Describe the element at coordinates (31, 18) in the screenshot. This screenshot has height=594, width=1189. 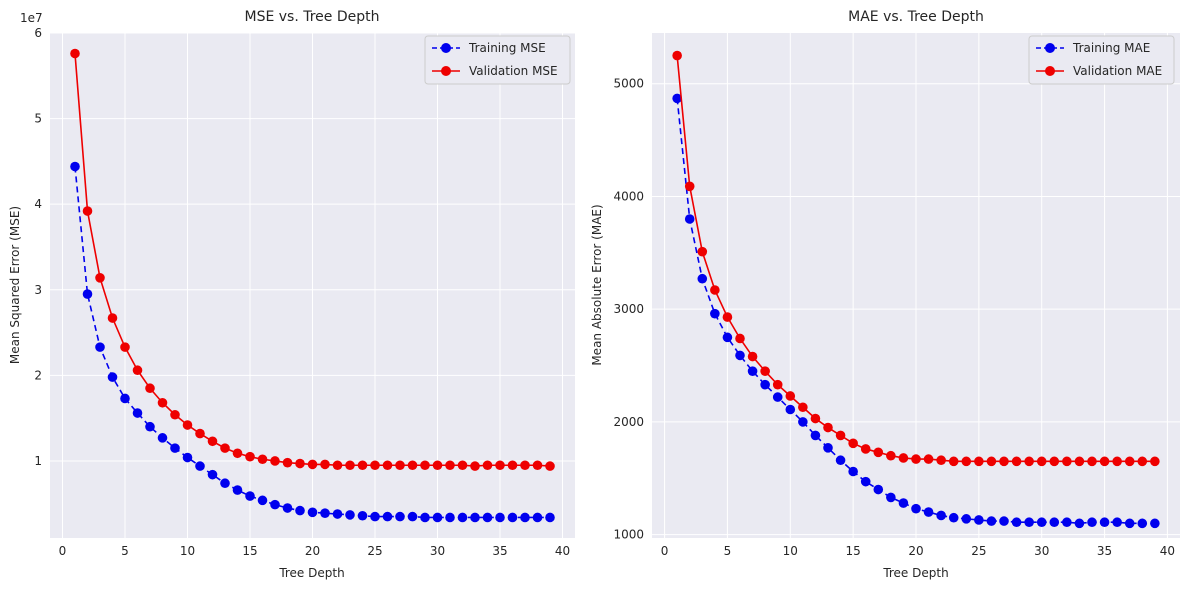
I see `offset-text-mse: 1e7` at that location.